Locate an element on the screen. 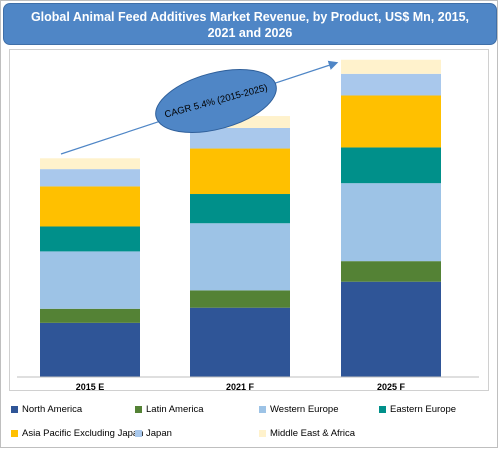  legend-label: Asia Pacific Excluding Japan is located at coordinates (83, 433).